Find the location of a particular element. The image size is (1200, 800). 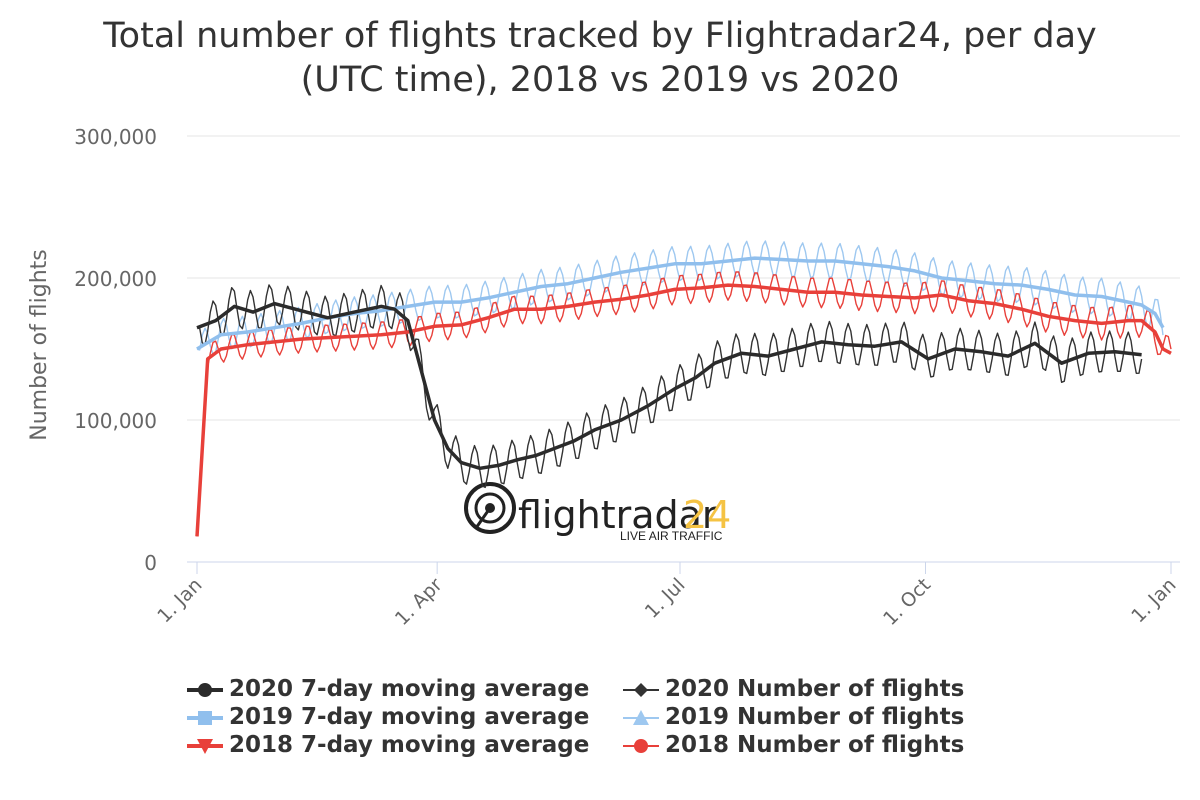

x-tick-label: 1. Apr is located at coordinates (419, 602).